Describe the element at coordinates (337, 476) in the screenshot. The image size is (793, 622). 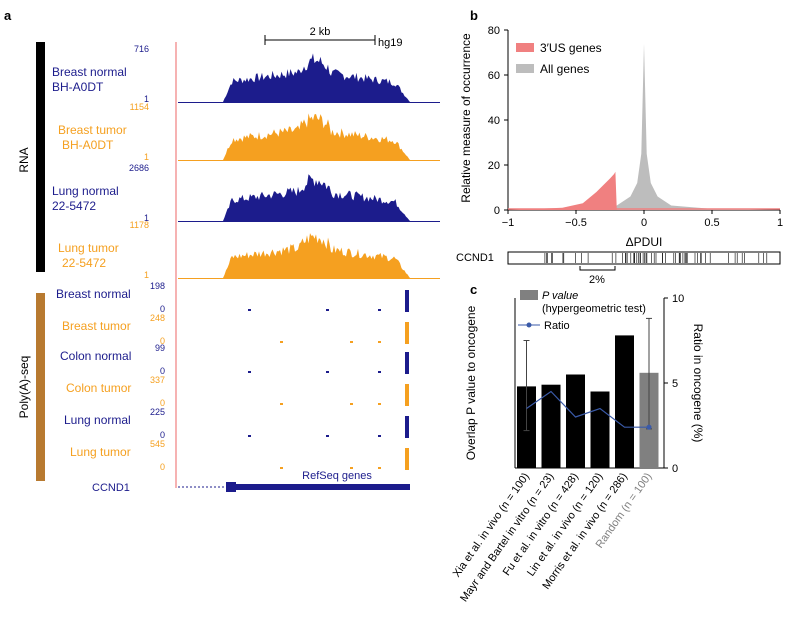
I see `refseq-label: RefSeq genes` at that location.